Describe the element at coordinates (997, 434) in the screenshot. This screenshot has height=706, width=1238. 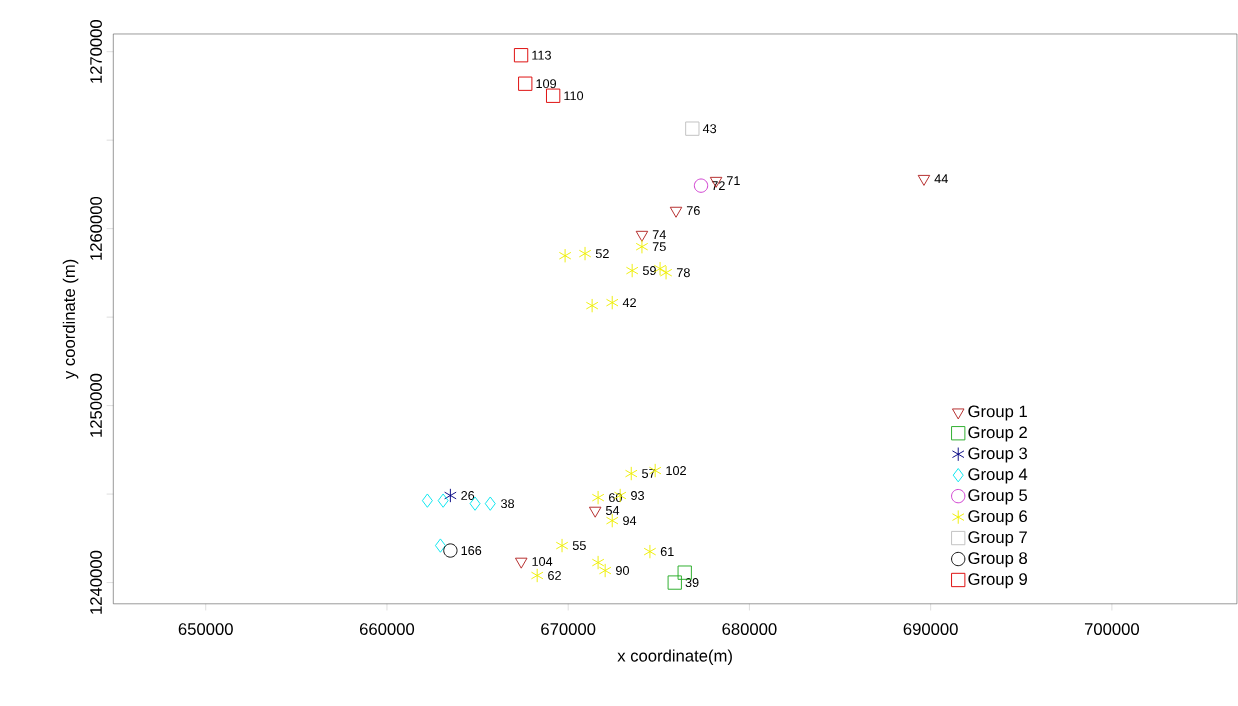
I see `legend-label: Group 2` at that location.